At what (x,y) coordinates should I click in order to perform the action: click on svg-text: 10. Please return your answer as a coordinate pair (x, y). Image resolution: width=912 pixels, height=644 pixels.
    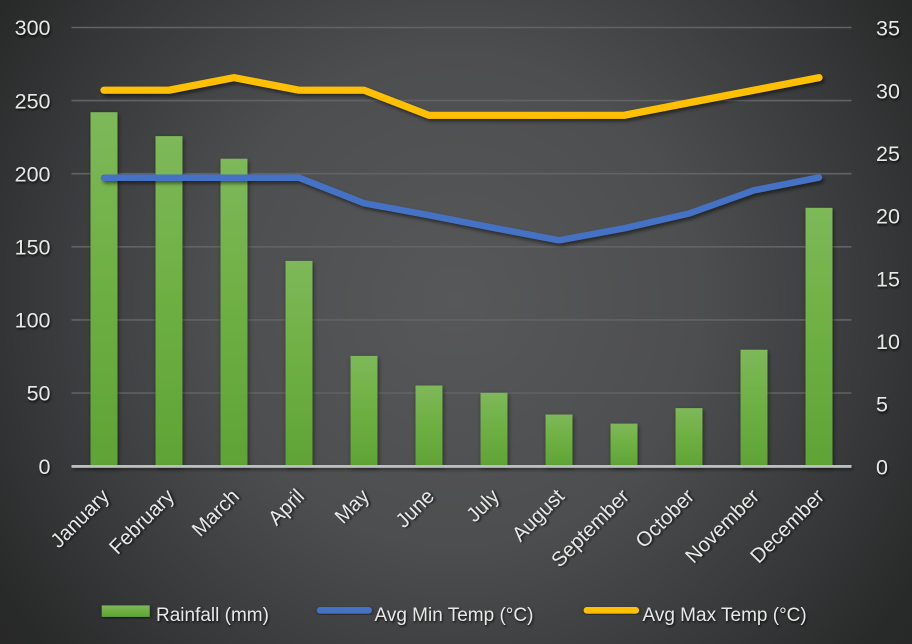
    Looking at the image, I should click on (888, 342).